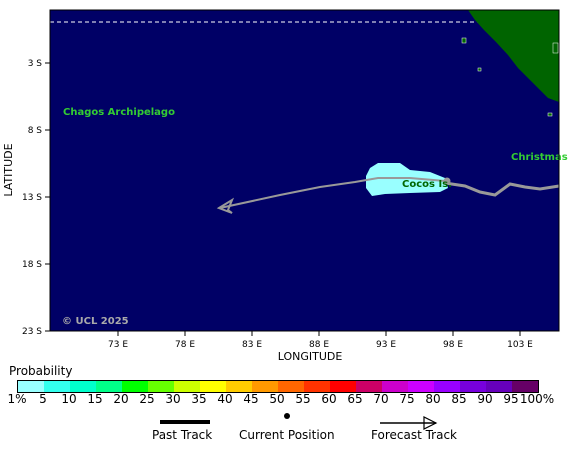 The image size is (580, 451). I want to click on past-track-label: Past Track, so click(182, 435).